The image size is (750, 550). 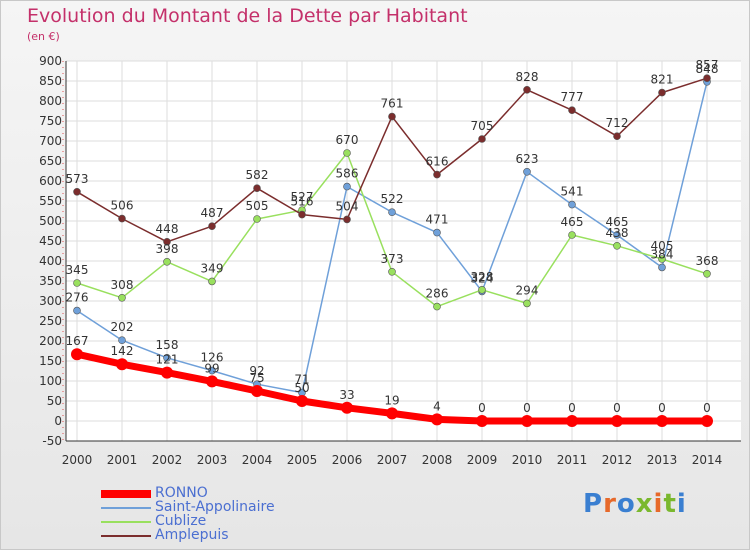 What do you see at coordinates (50, 221) in the screenshot?
I see `y-tick-label: 500` at bounding box center [50, 221].